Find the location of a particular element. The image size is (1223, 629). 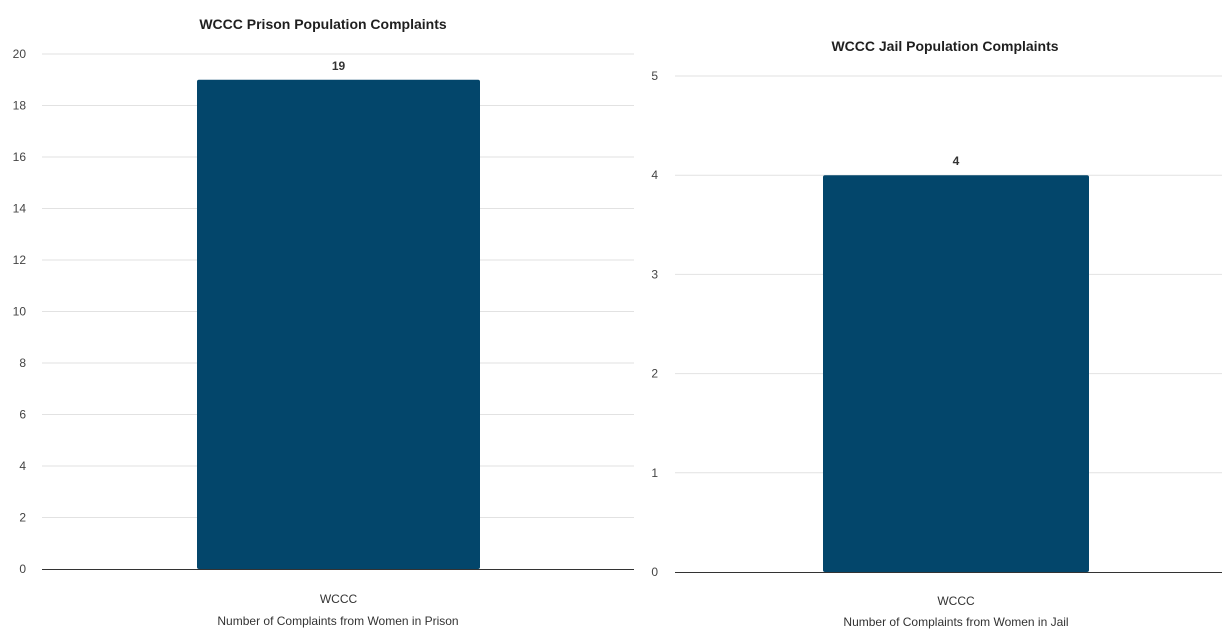

x-axis-label: Number of Complaints from Women in Jail is located at coordinates (955, 622).